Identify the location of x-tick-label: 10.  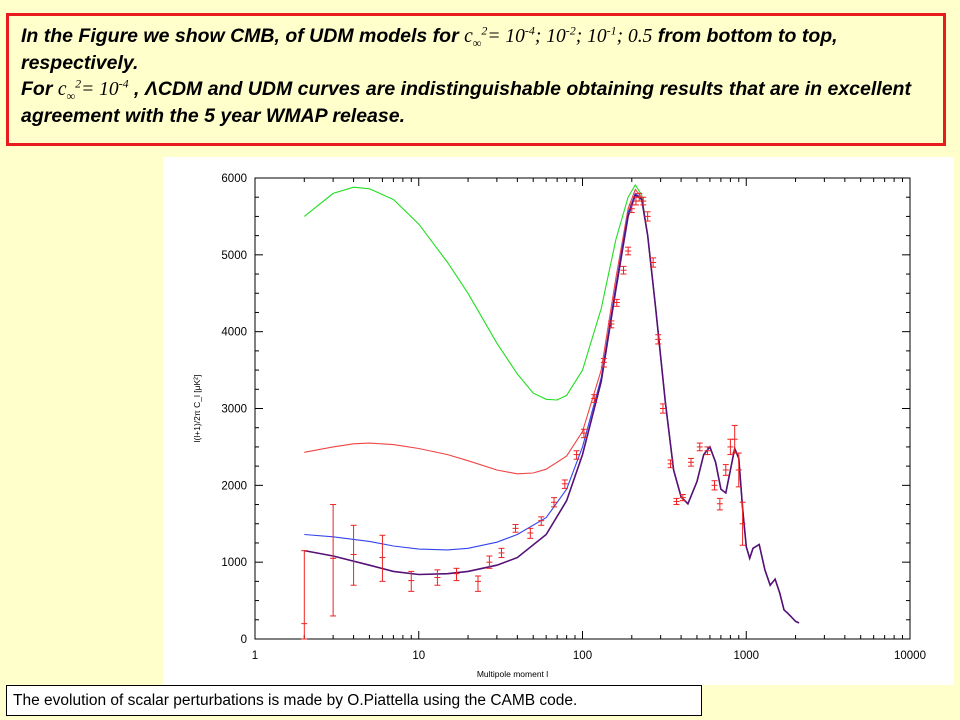
(418, 656).